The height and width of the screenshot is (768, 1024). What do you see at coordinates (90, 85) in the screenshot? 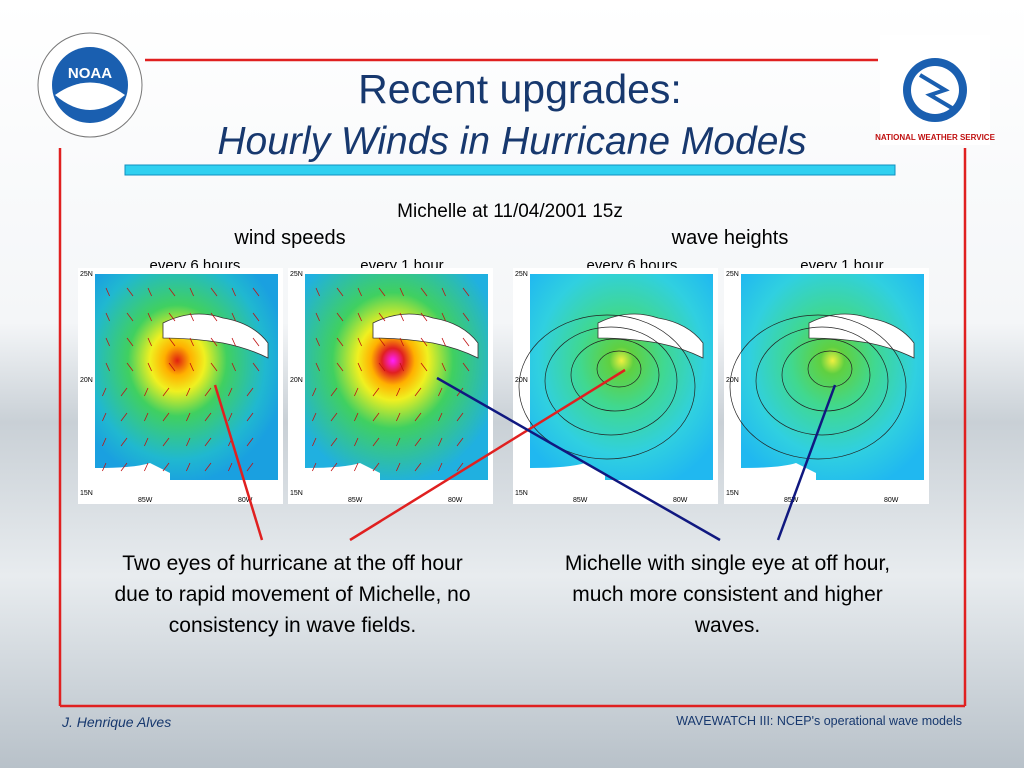
I see `noaa-logo: NOAA` at bounding box center [90, 85].